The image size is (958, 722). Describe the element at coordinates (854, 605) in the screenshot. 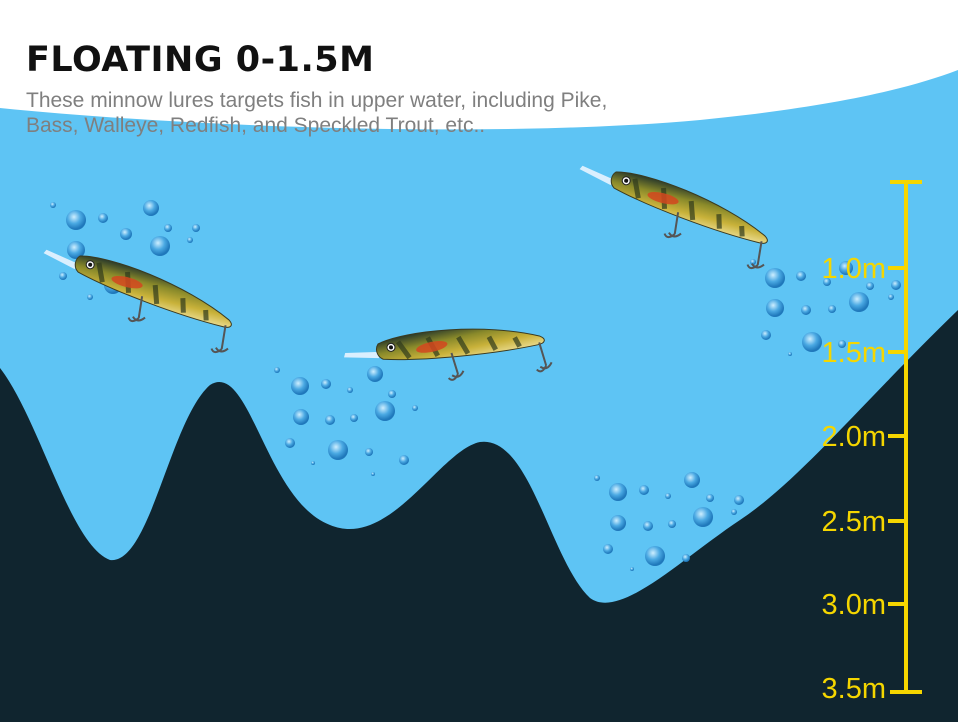

I see `depth-label-5: 3.0m` at that location.